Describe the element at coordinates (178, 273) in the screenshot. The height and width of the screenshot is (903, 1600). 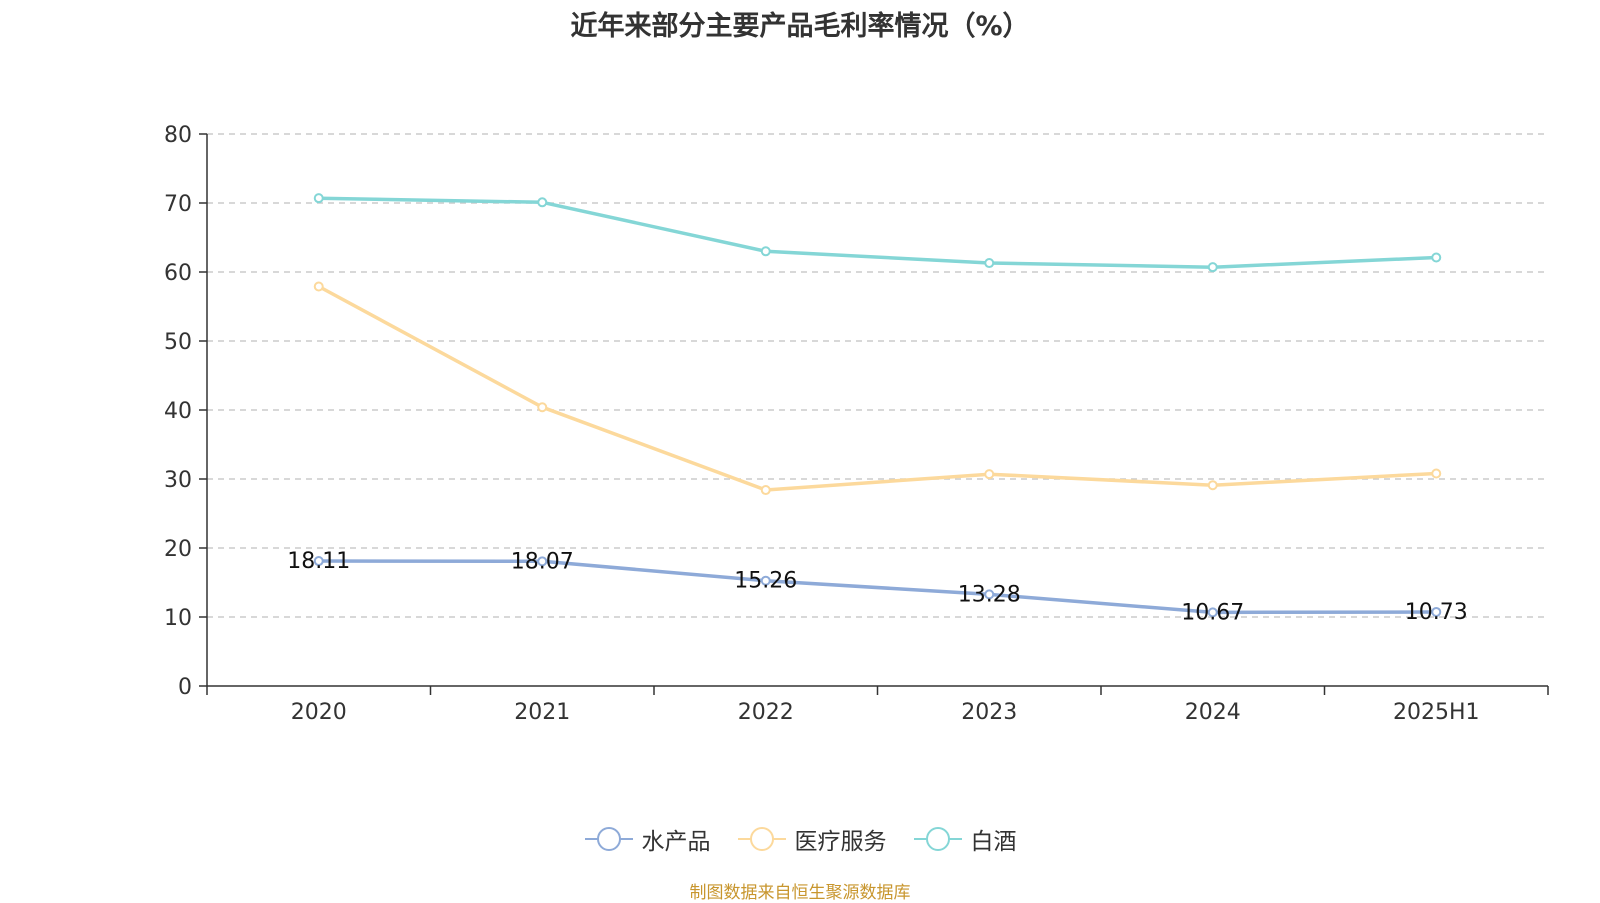
I see `y-tick-label: 60` at that location.